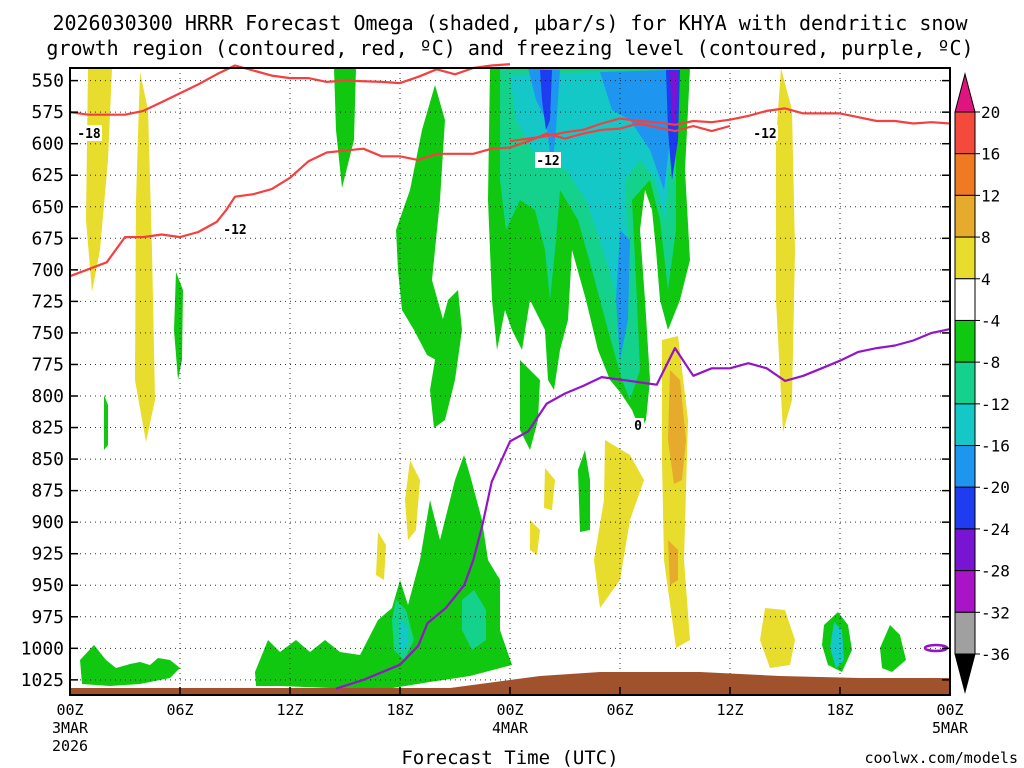 This screenshot has width=1024, height=768. I want to click on colorbar-label: -8, so click(990, 362).